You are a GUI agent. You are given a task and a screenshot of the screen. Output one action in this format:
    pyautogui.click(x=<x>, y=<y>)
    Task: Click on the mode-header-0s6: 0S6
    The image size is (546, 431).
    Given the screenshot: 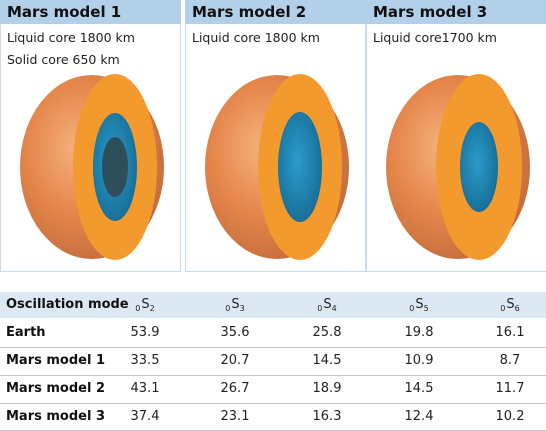 What is the action you would take?
    pyautogui.click(x=510, y=305)
    